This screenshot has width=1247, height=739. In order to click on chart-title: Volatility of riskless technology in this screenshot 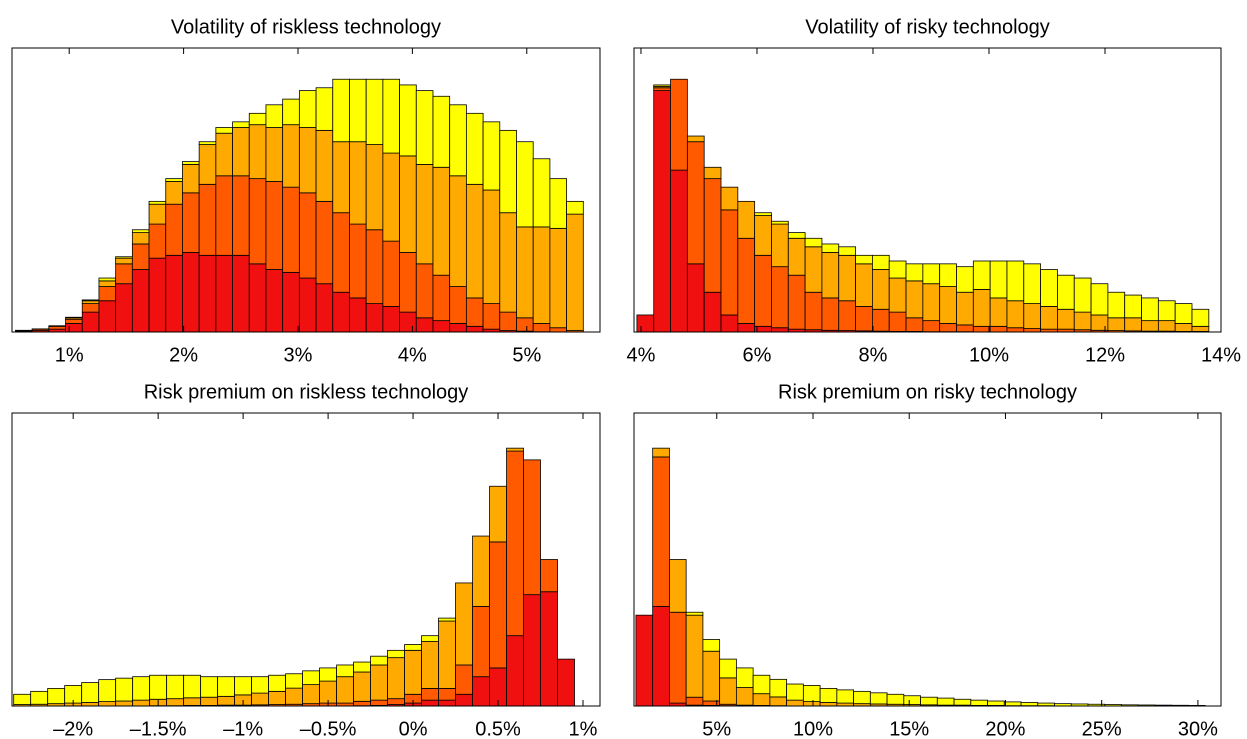, I will do `click(306, 27)`.